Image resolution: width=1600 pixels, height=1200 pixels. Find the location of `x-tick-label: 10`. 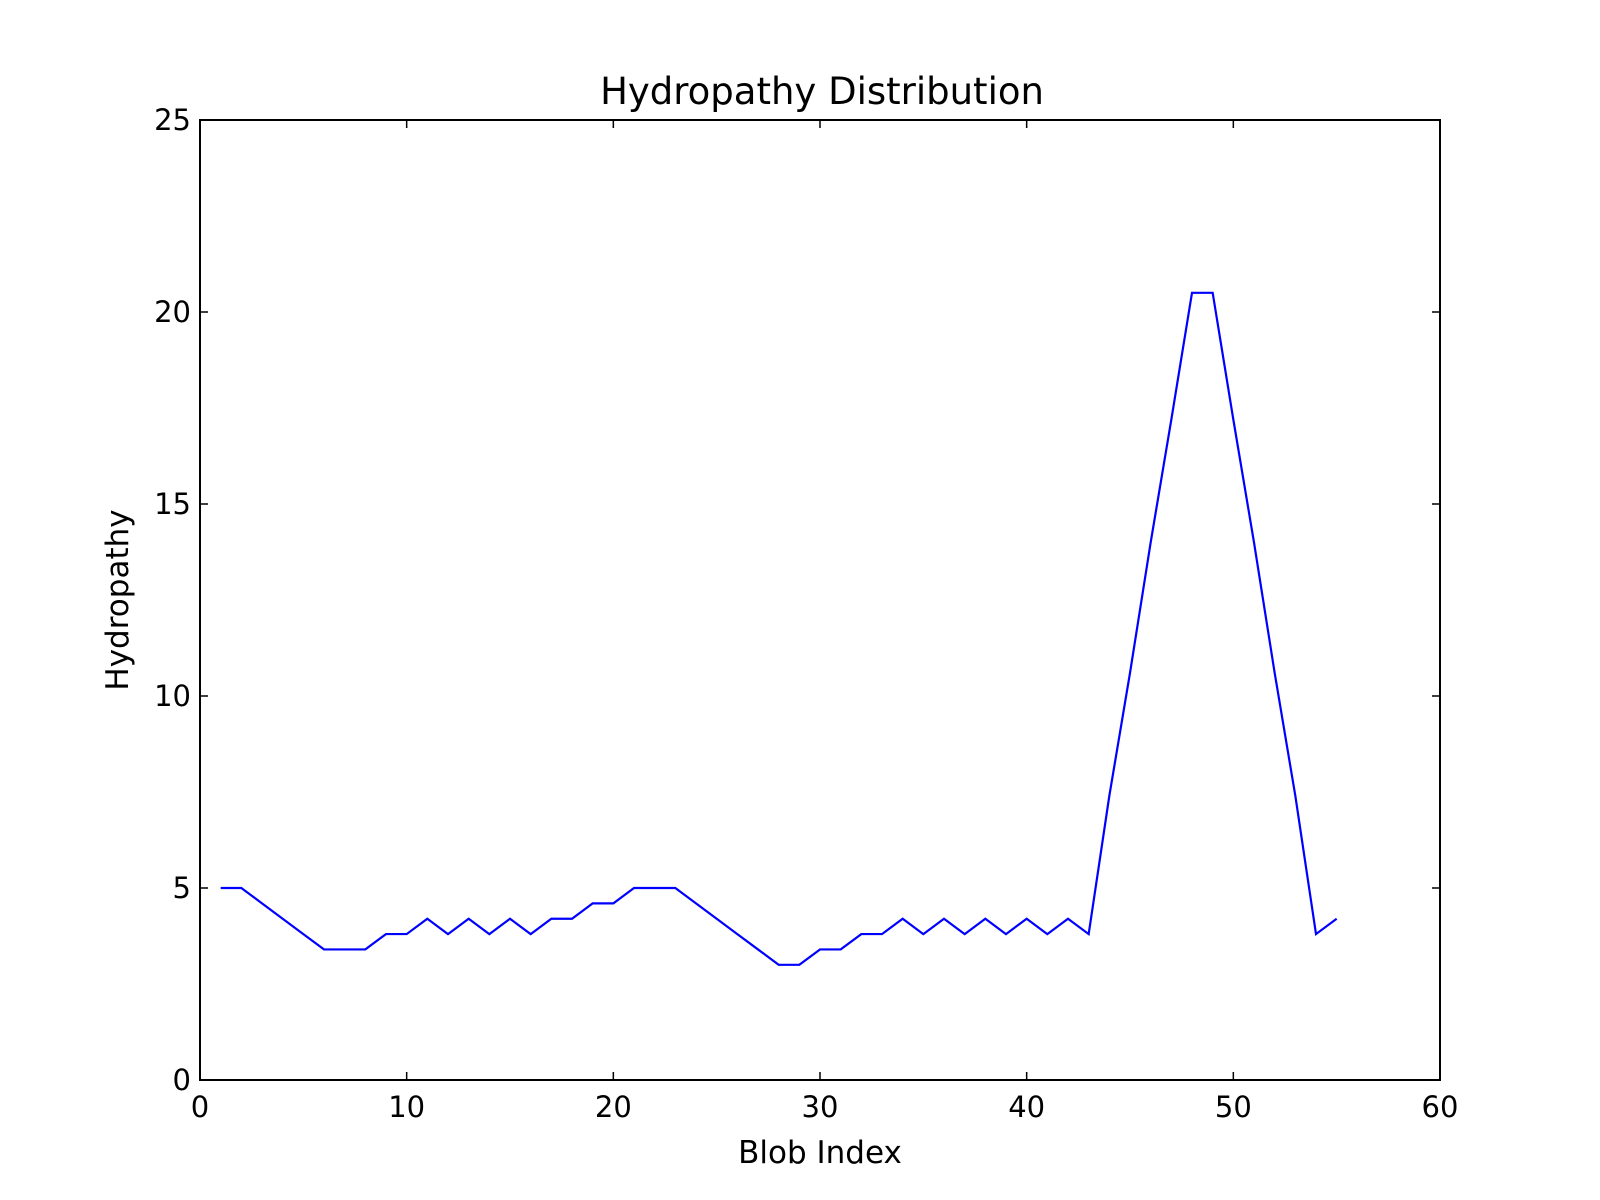

x-tick-label: 10 is located at coordinates (406, 1107).